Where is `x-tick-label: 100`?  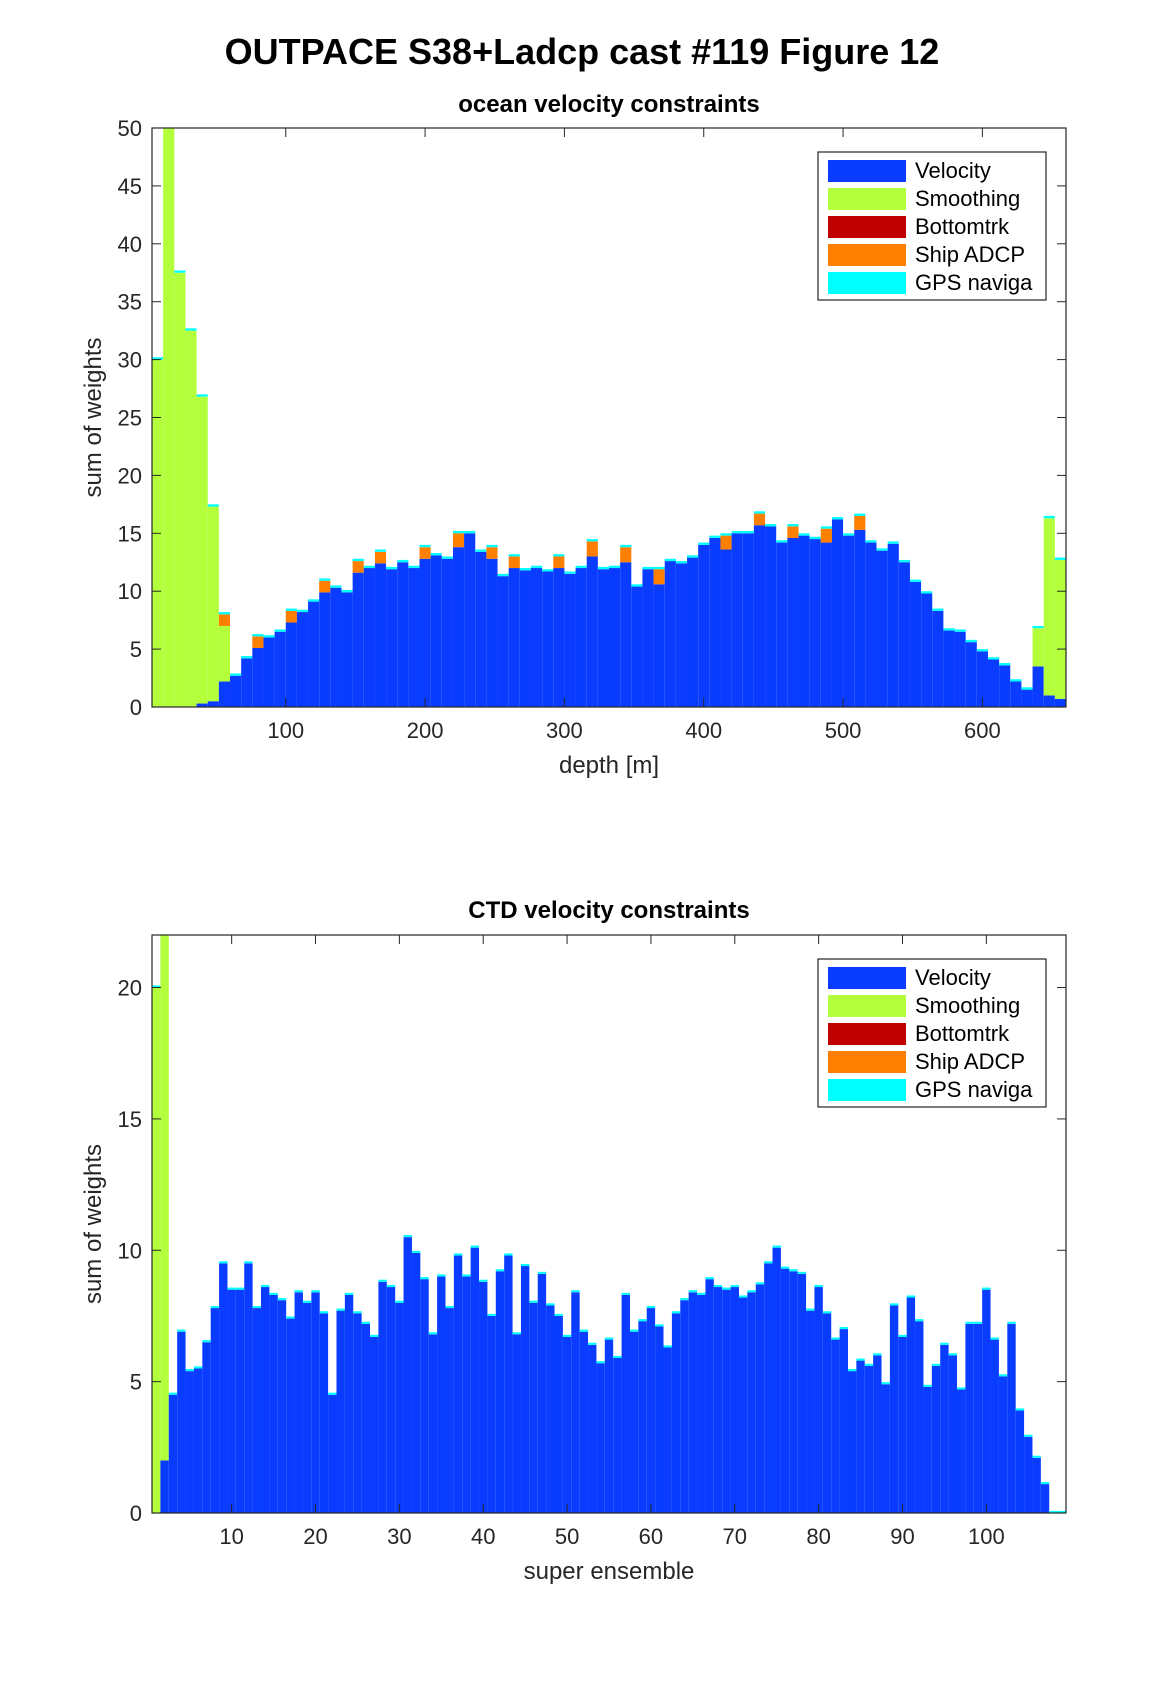
x-tick-label: 100 is located at coordinates (285, 730).